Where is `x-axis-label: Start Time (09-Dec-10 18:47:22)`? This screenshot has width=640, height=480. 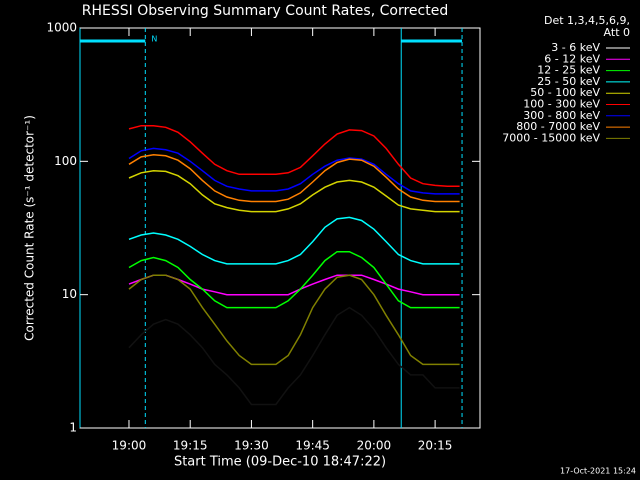 x-axis-label: Start Time (09-Dec-10 18:47:22) is located at coordinates (280, 462).